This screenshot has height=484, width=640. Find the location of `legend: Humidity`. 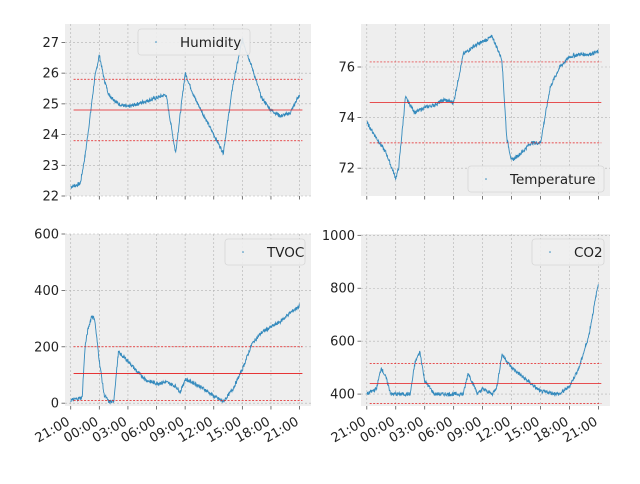

legend: Humidity is located at coordinates (194, 42).